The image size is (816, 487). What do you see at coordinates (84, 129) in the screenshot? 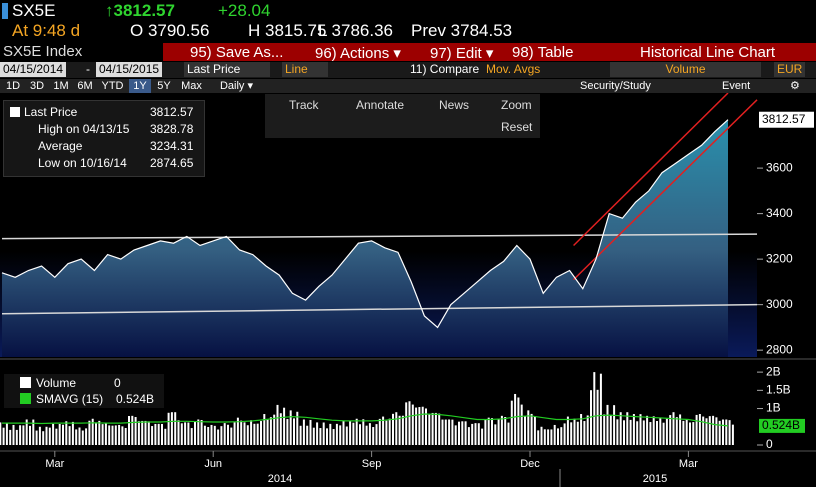
I see `legend-label: High on 04/13/15` at bounding box center [84, 129].